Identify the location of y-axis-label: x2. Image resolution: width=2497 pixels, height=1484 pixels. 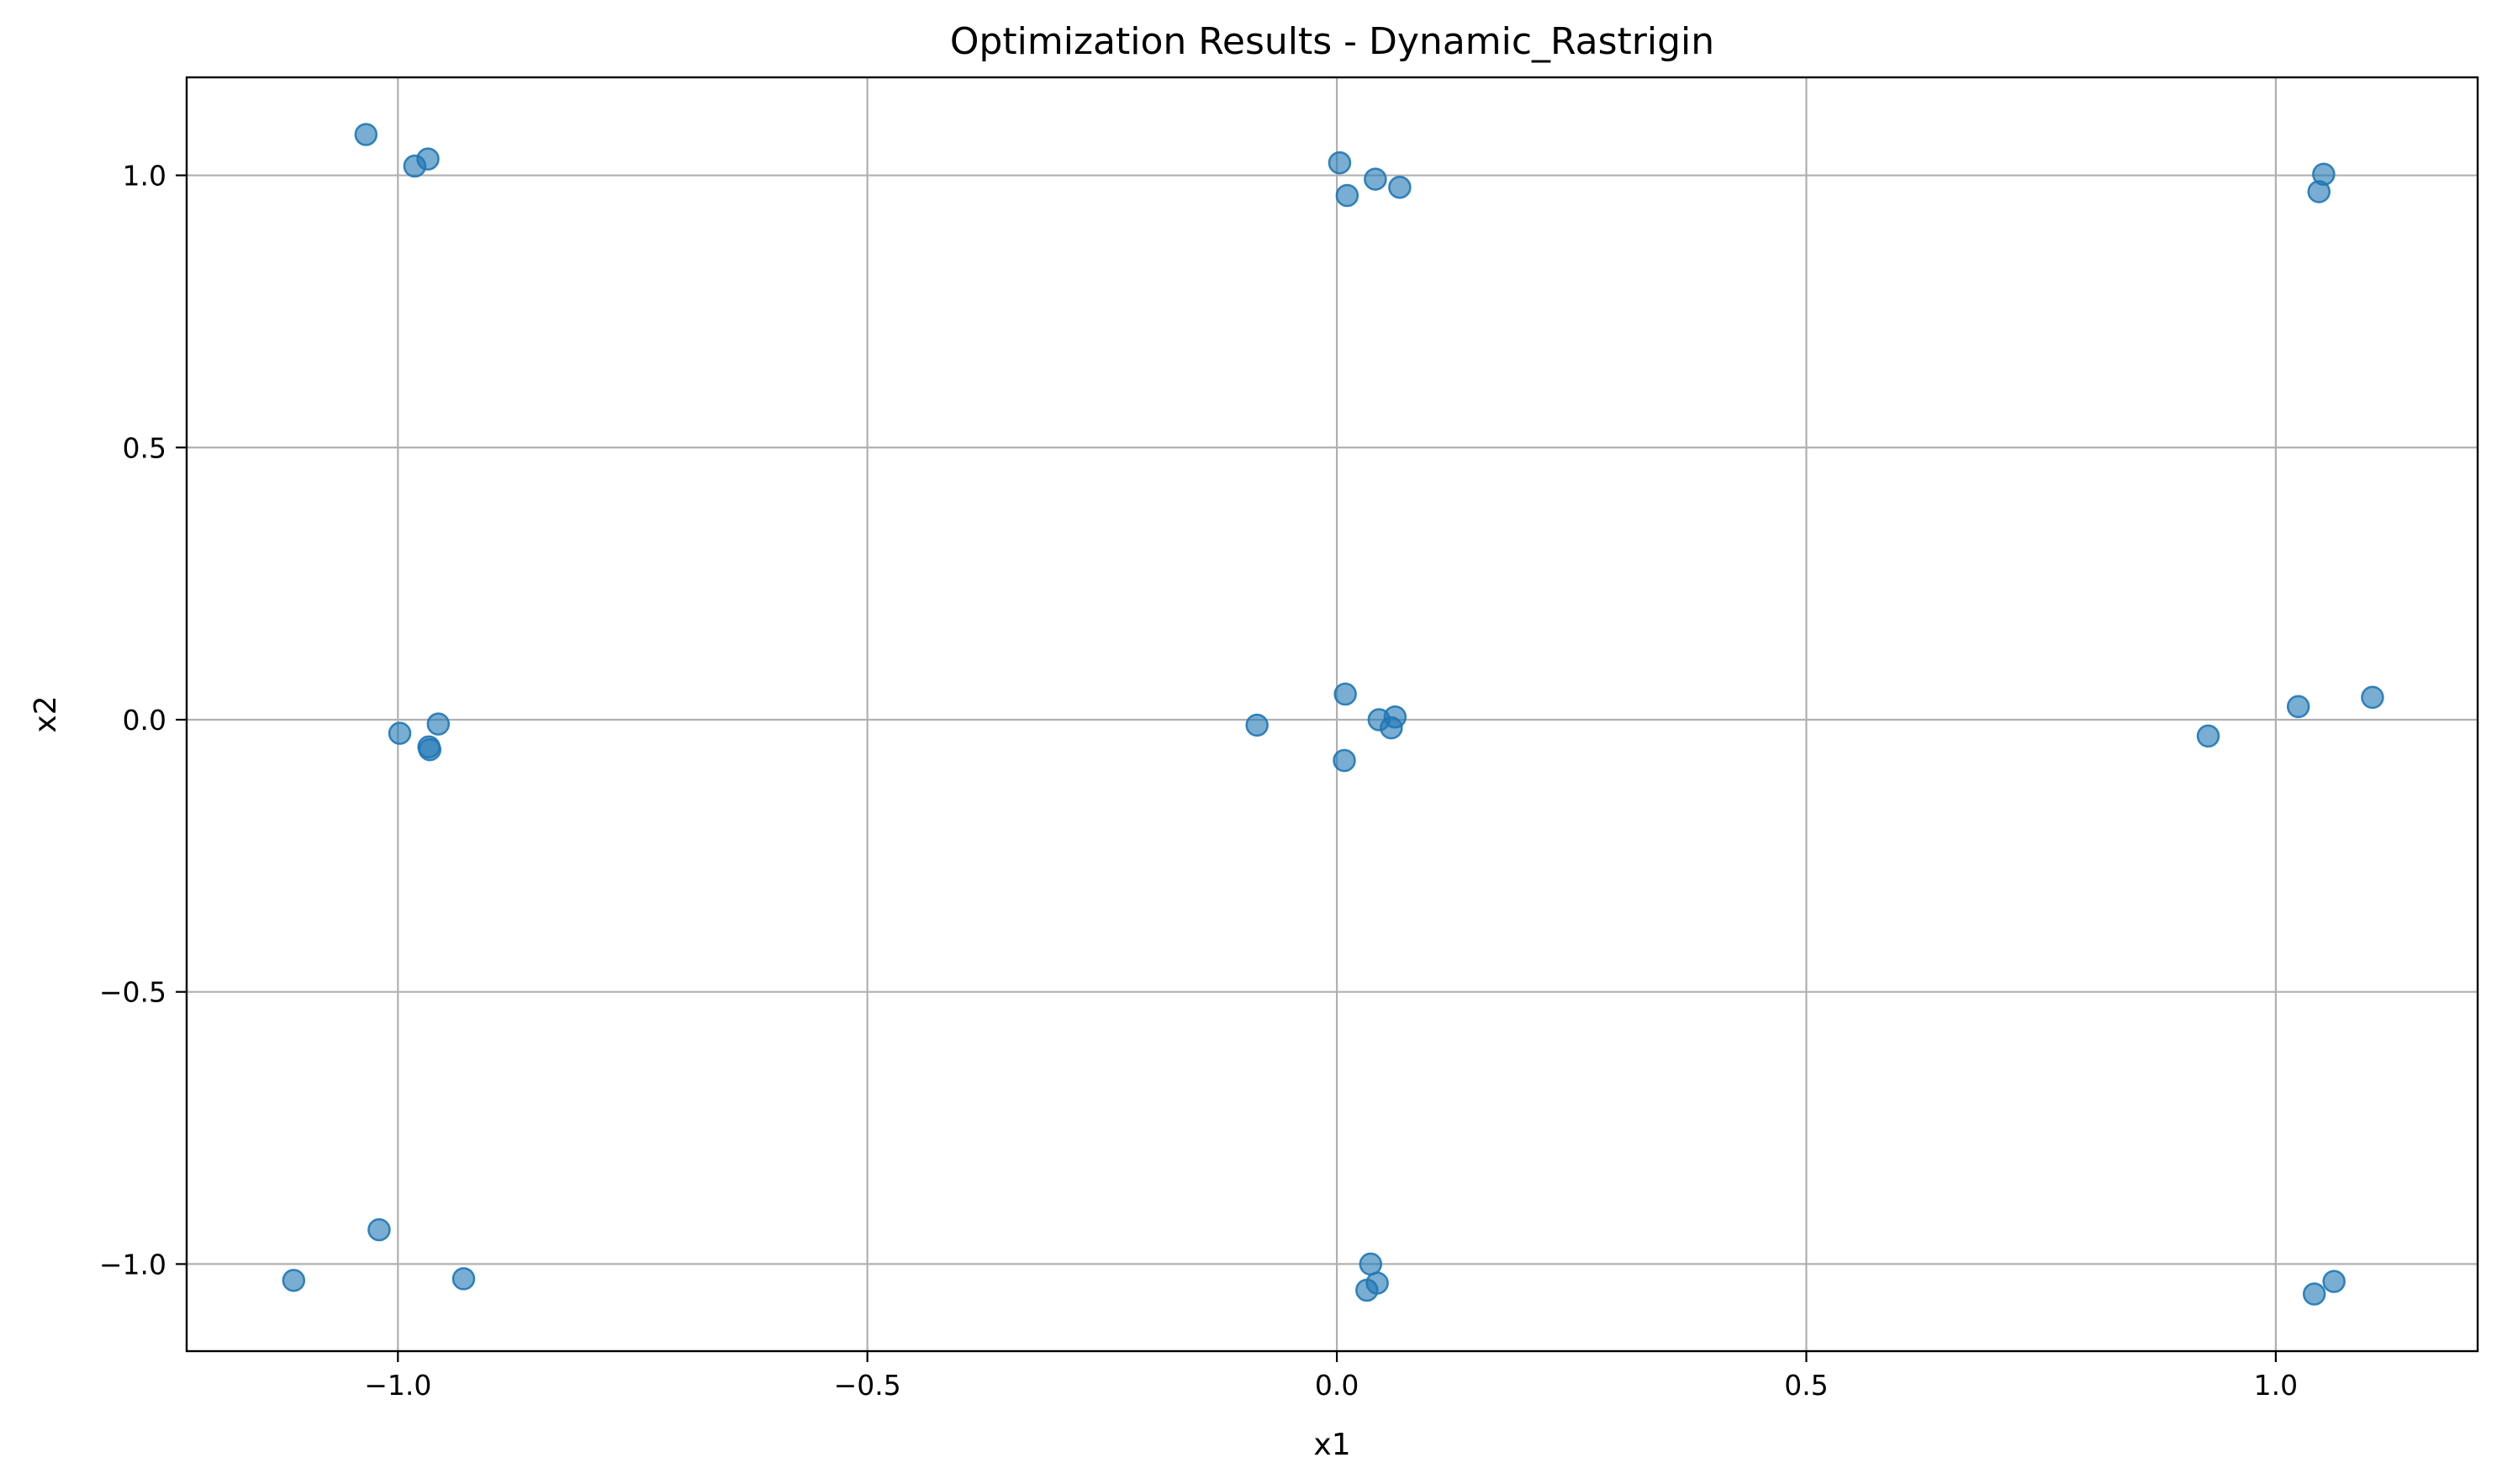
(46, 713).